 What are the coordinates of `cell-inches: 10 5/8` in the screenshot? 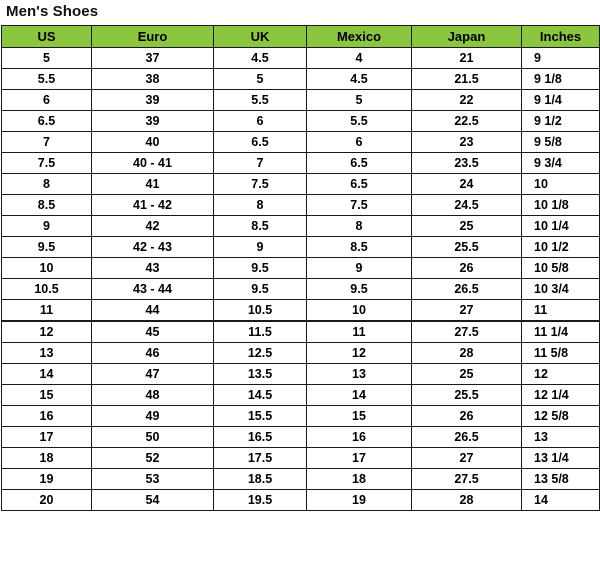 It's located at (560, 268).